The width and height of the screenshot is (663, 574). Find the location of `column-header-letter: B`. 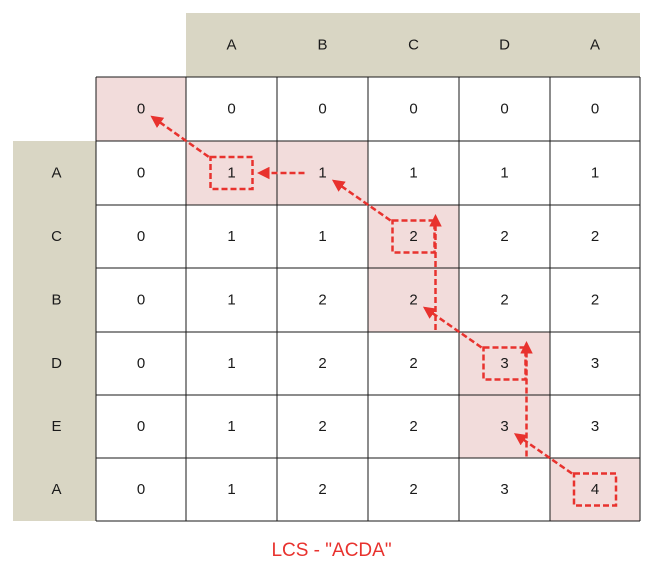

column-header-letter: B is located at coordinates (322, 45).